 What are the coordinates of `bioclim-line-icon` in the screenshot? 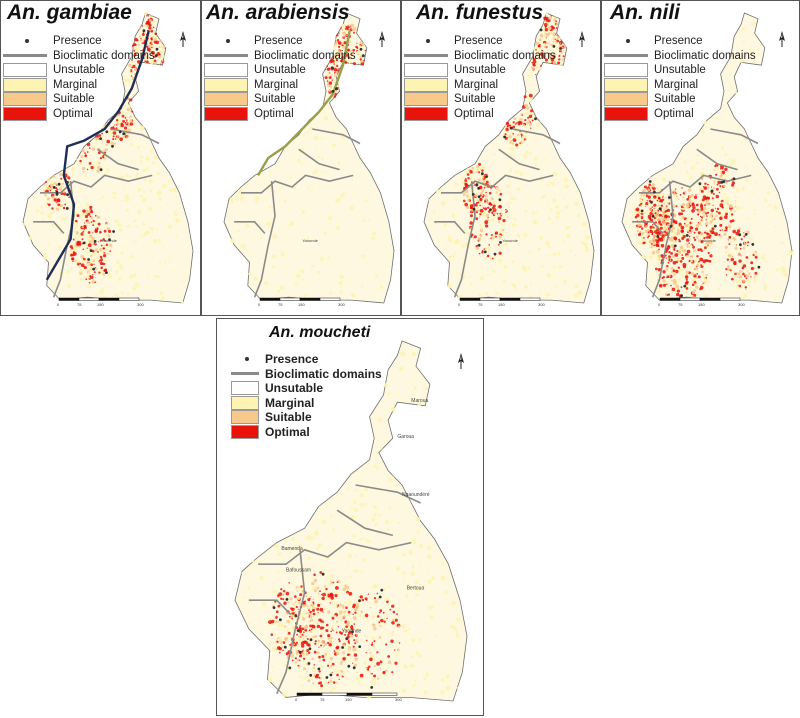 It's located at (226, 56).